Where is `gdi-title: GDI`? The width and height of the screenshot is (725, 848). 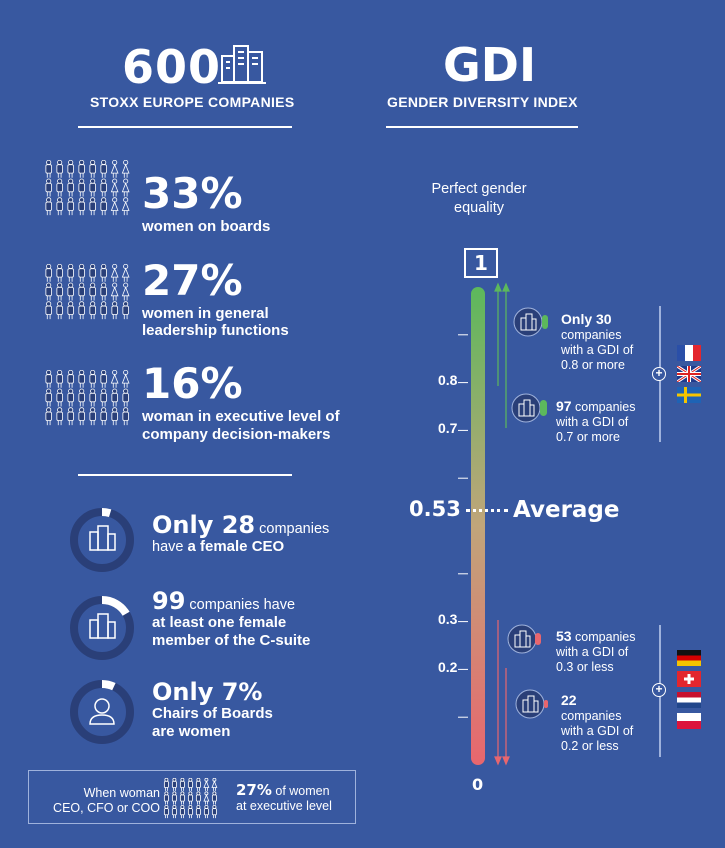 gdi-title: GDI is located at coordinates (490, 65).